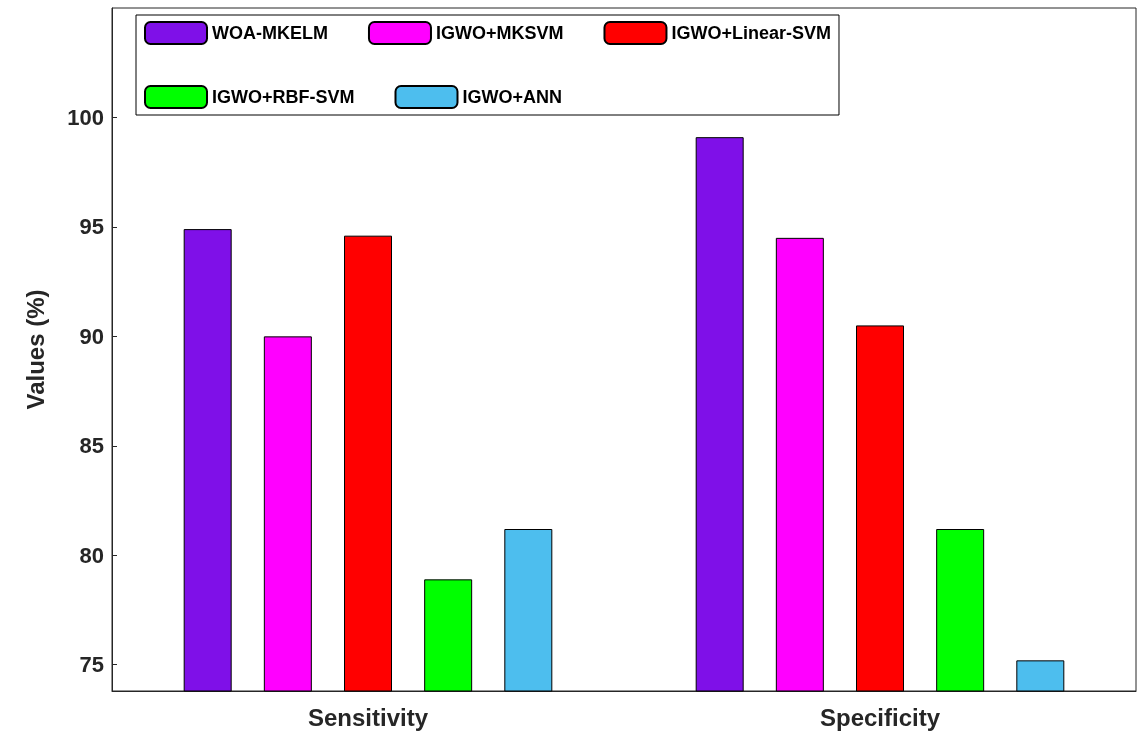 Image resolution: width=1142 pixels, height=747 pixels. I want to click on y-tick-label: 85, so click(91, 446).